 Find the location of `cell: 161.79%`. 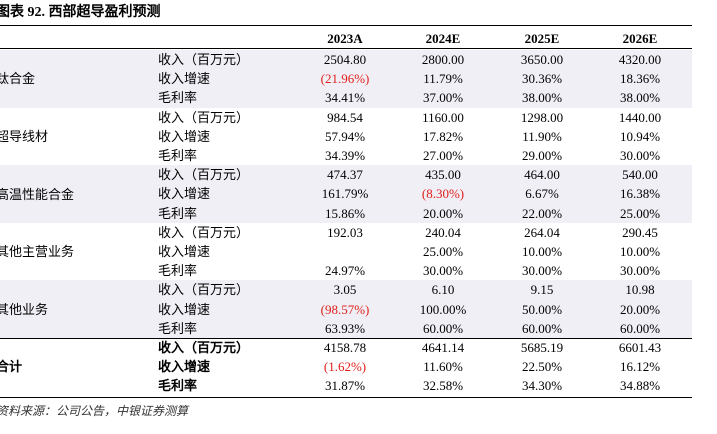

cell: 161.79% is located at coordinates (345, 194).